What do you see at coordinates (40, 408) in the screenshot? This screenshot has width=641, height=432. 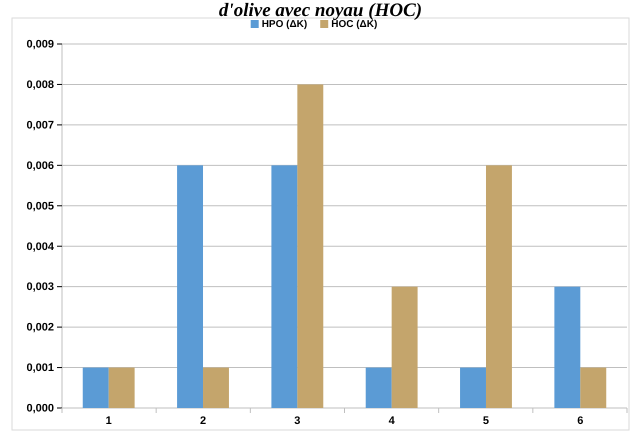 I see `y-tick-label: 0,000` at bounding box center [40, 408].